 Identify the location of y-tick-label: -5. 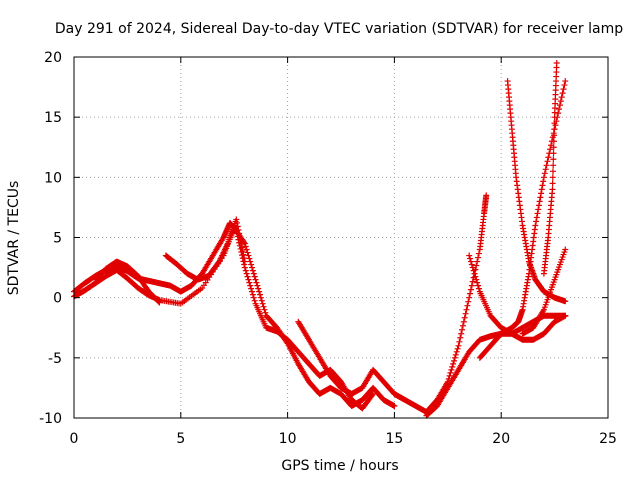
(55, 359).